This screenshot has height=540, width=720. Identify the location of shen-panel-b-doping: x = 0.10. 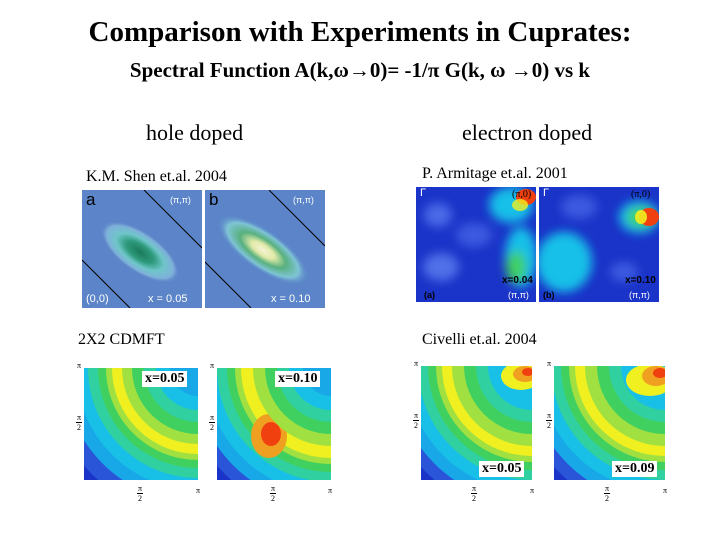
(291, 299).